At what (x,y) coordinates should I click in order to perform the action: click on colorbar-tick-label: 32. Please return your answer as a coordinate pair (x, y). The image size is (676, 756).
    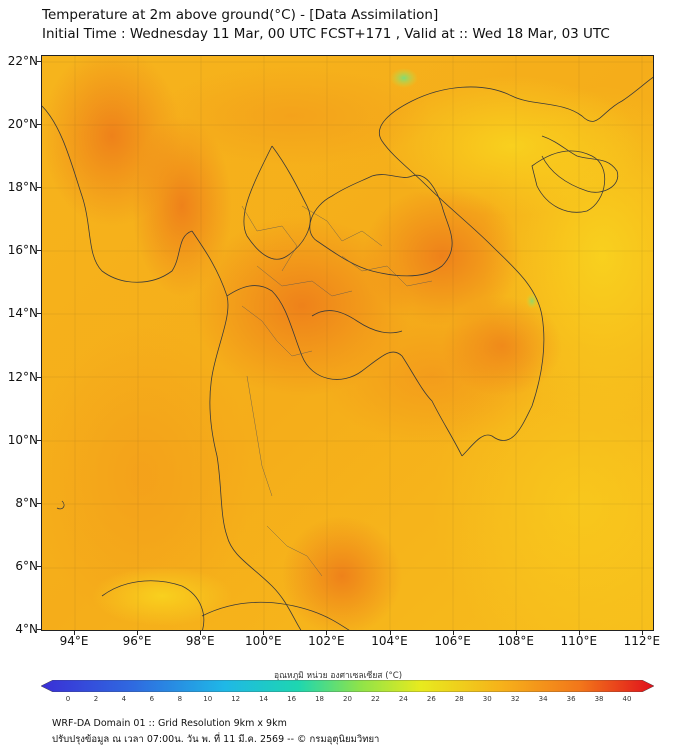
    Looking at the image, I should click on (515, 699).